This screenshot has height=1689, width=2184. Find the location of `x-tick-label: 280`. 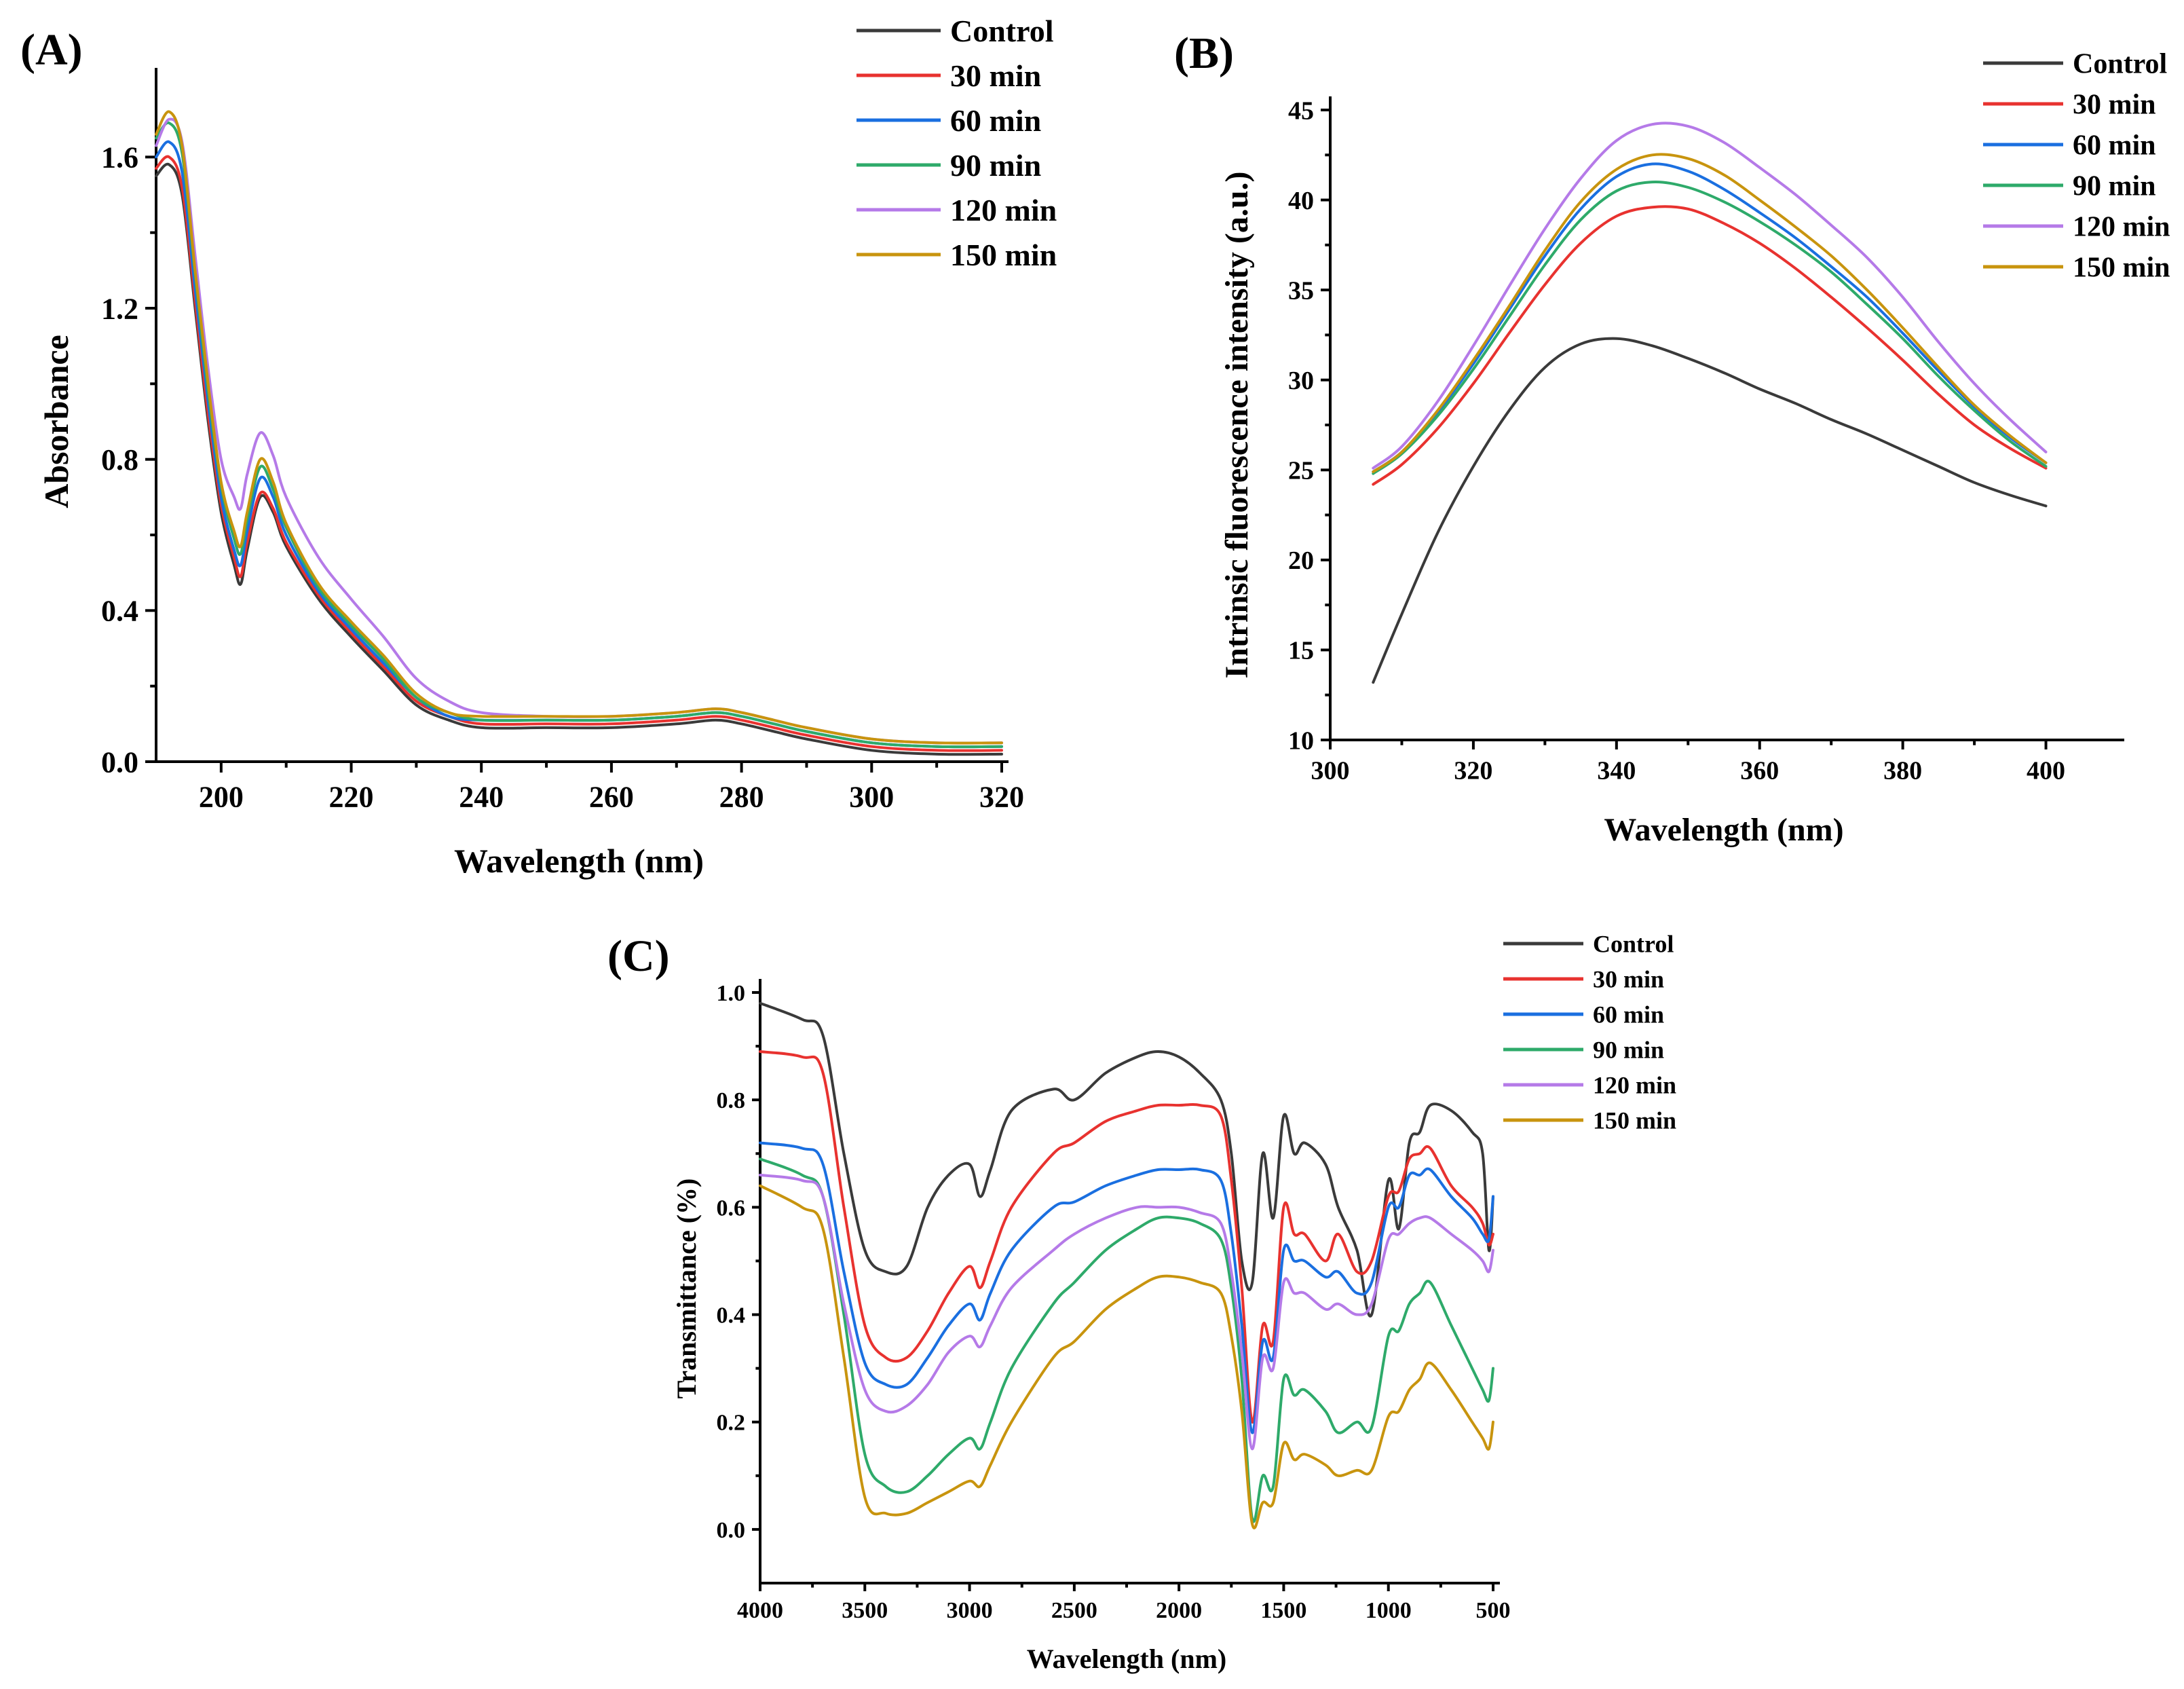

x-tick-label: 280 is located at coordinates (741, 797).